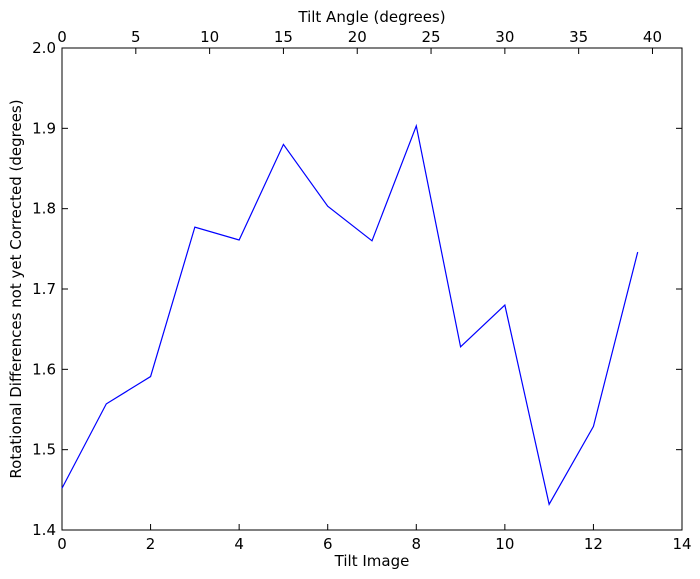 The width and height of the screenshot is (700, 579). What do you see at coordinates (44, 369) in the screenshot?
I see `y-tick-label: 1.6` at bounding box center [44, 369].